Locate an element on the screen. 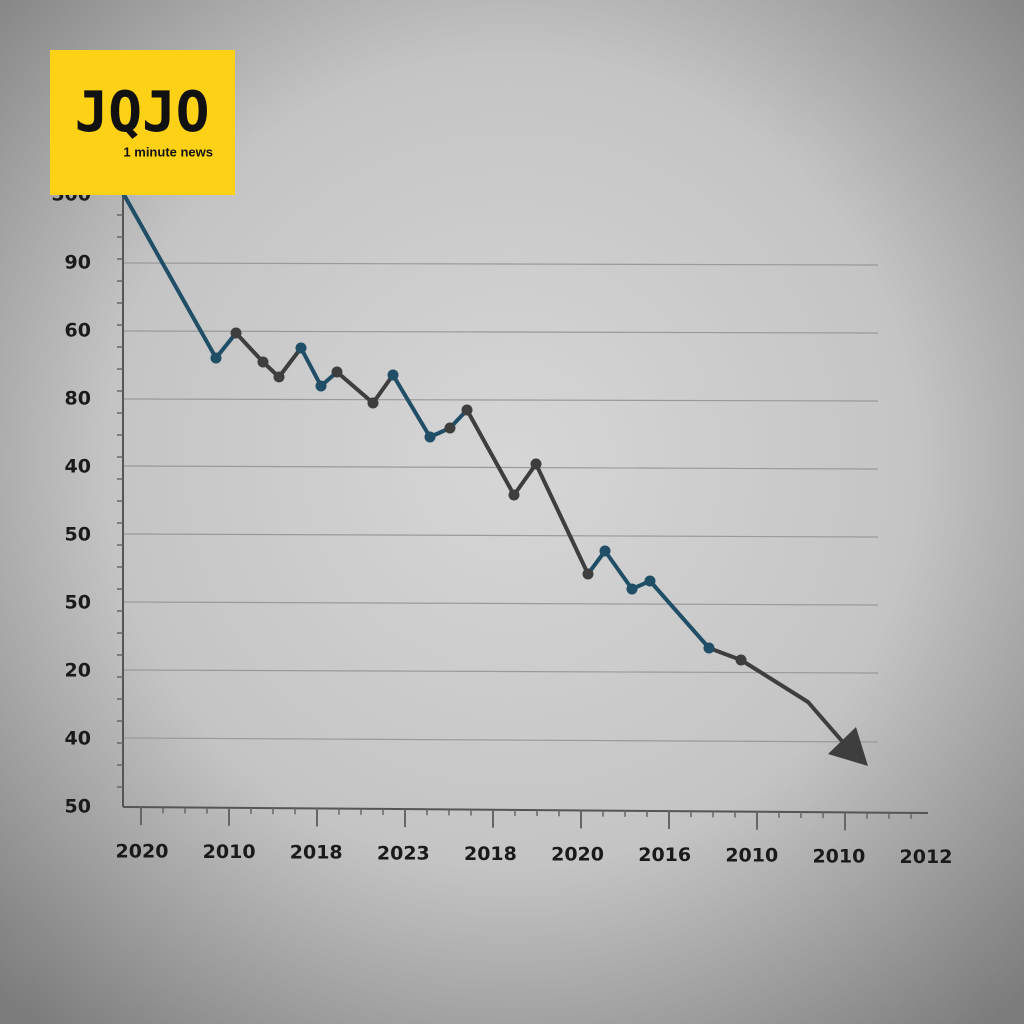  x-axis-label: 2023 is located at coordinates (403, 853).